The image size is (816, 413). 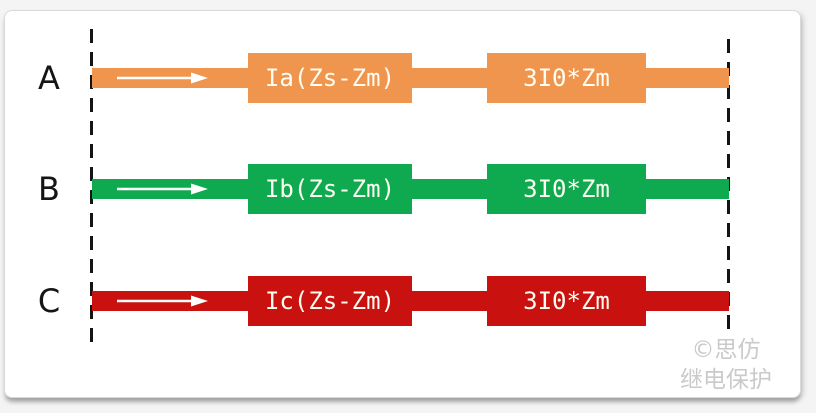 I want to click on impedance-block-label: Ic(Zs-Zm), so click(x=330, y=301).